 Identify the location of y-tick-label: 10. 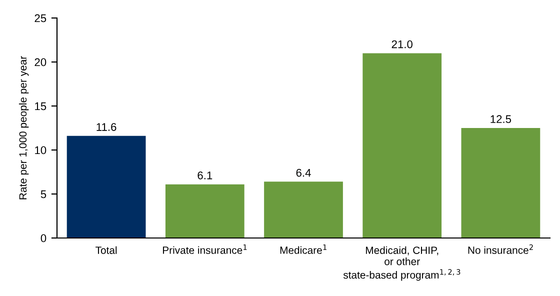
(40, 150).